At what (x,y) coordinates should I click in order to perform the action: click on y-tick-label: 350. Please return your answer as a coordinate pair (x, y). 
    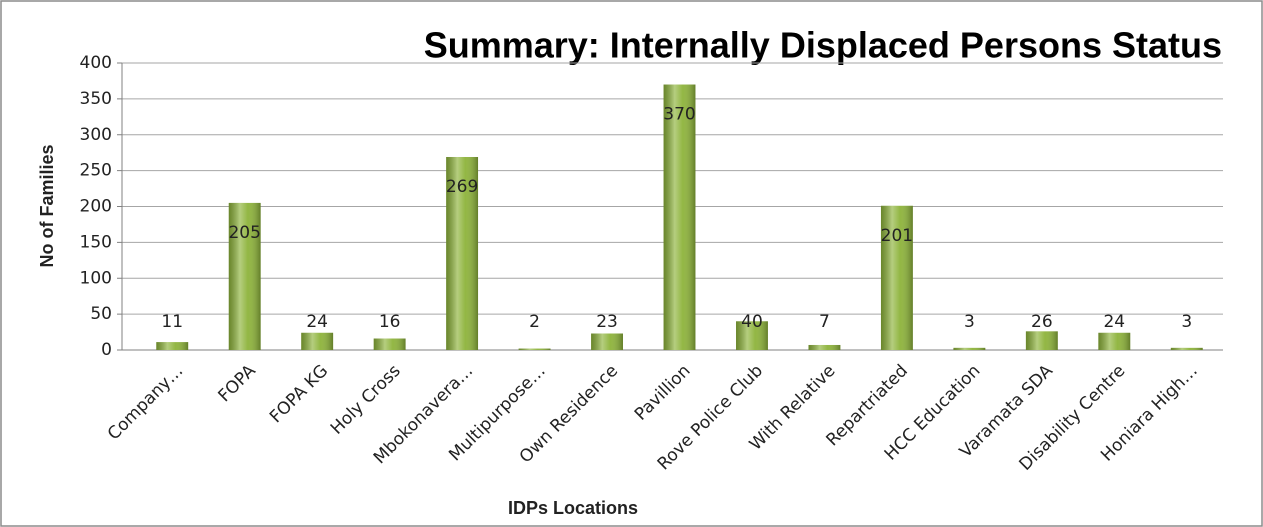
    Looking at the image, I should click on (96, 99).